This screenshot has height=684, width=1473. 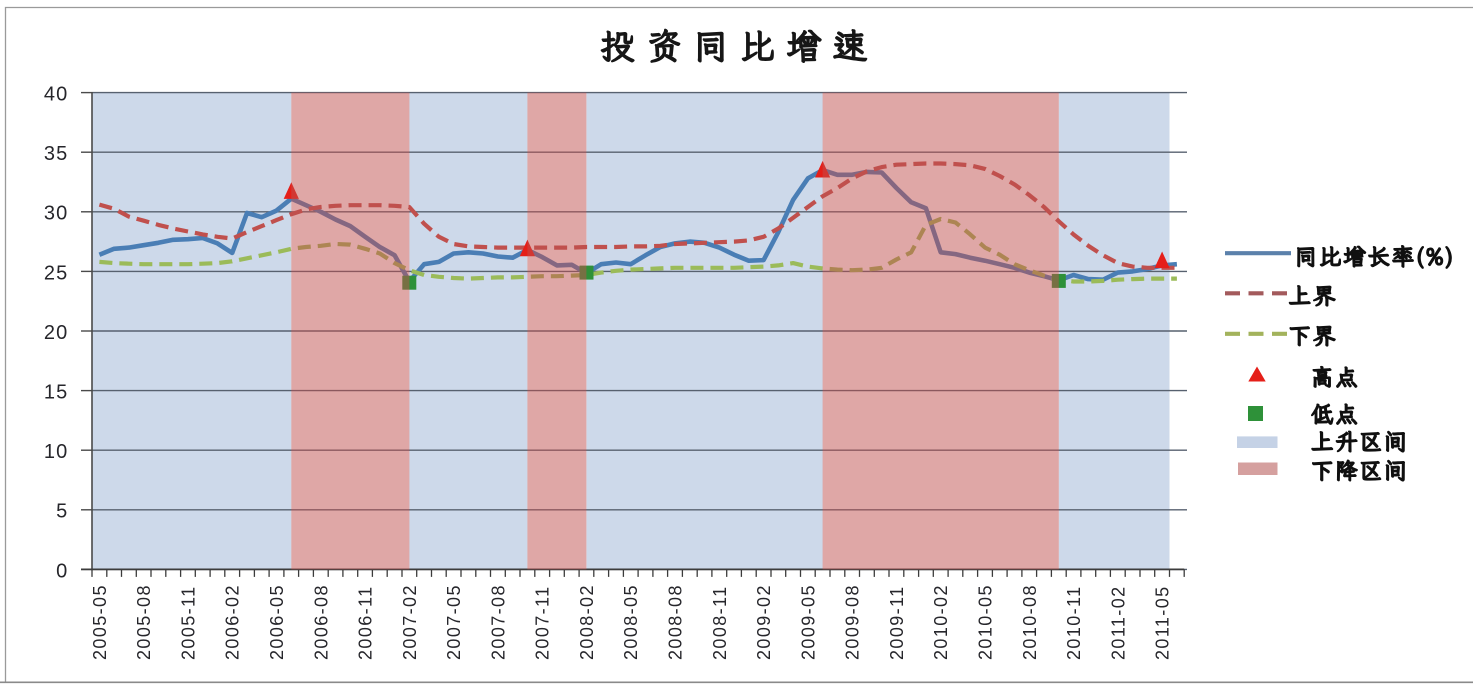 I want to click on svg-text: 2009-11, so click(x=897, y=622).